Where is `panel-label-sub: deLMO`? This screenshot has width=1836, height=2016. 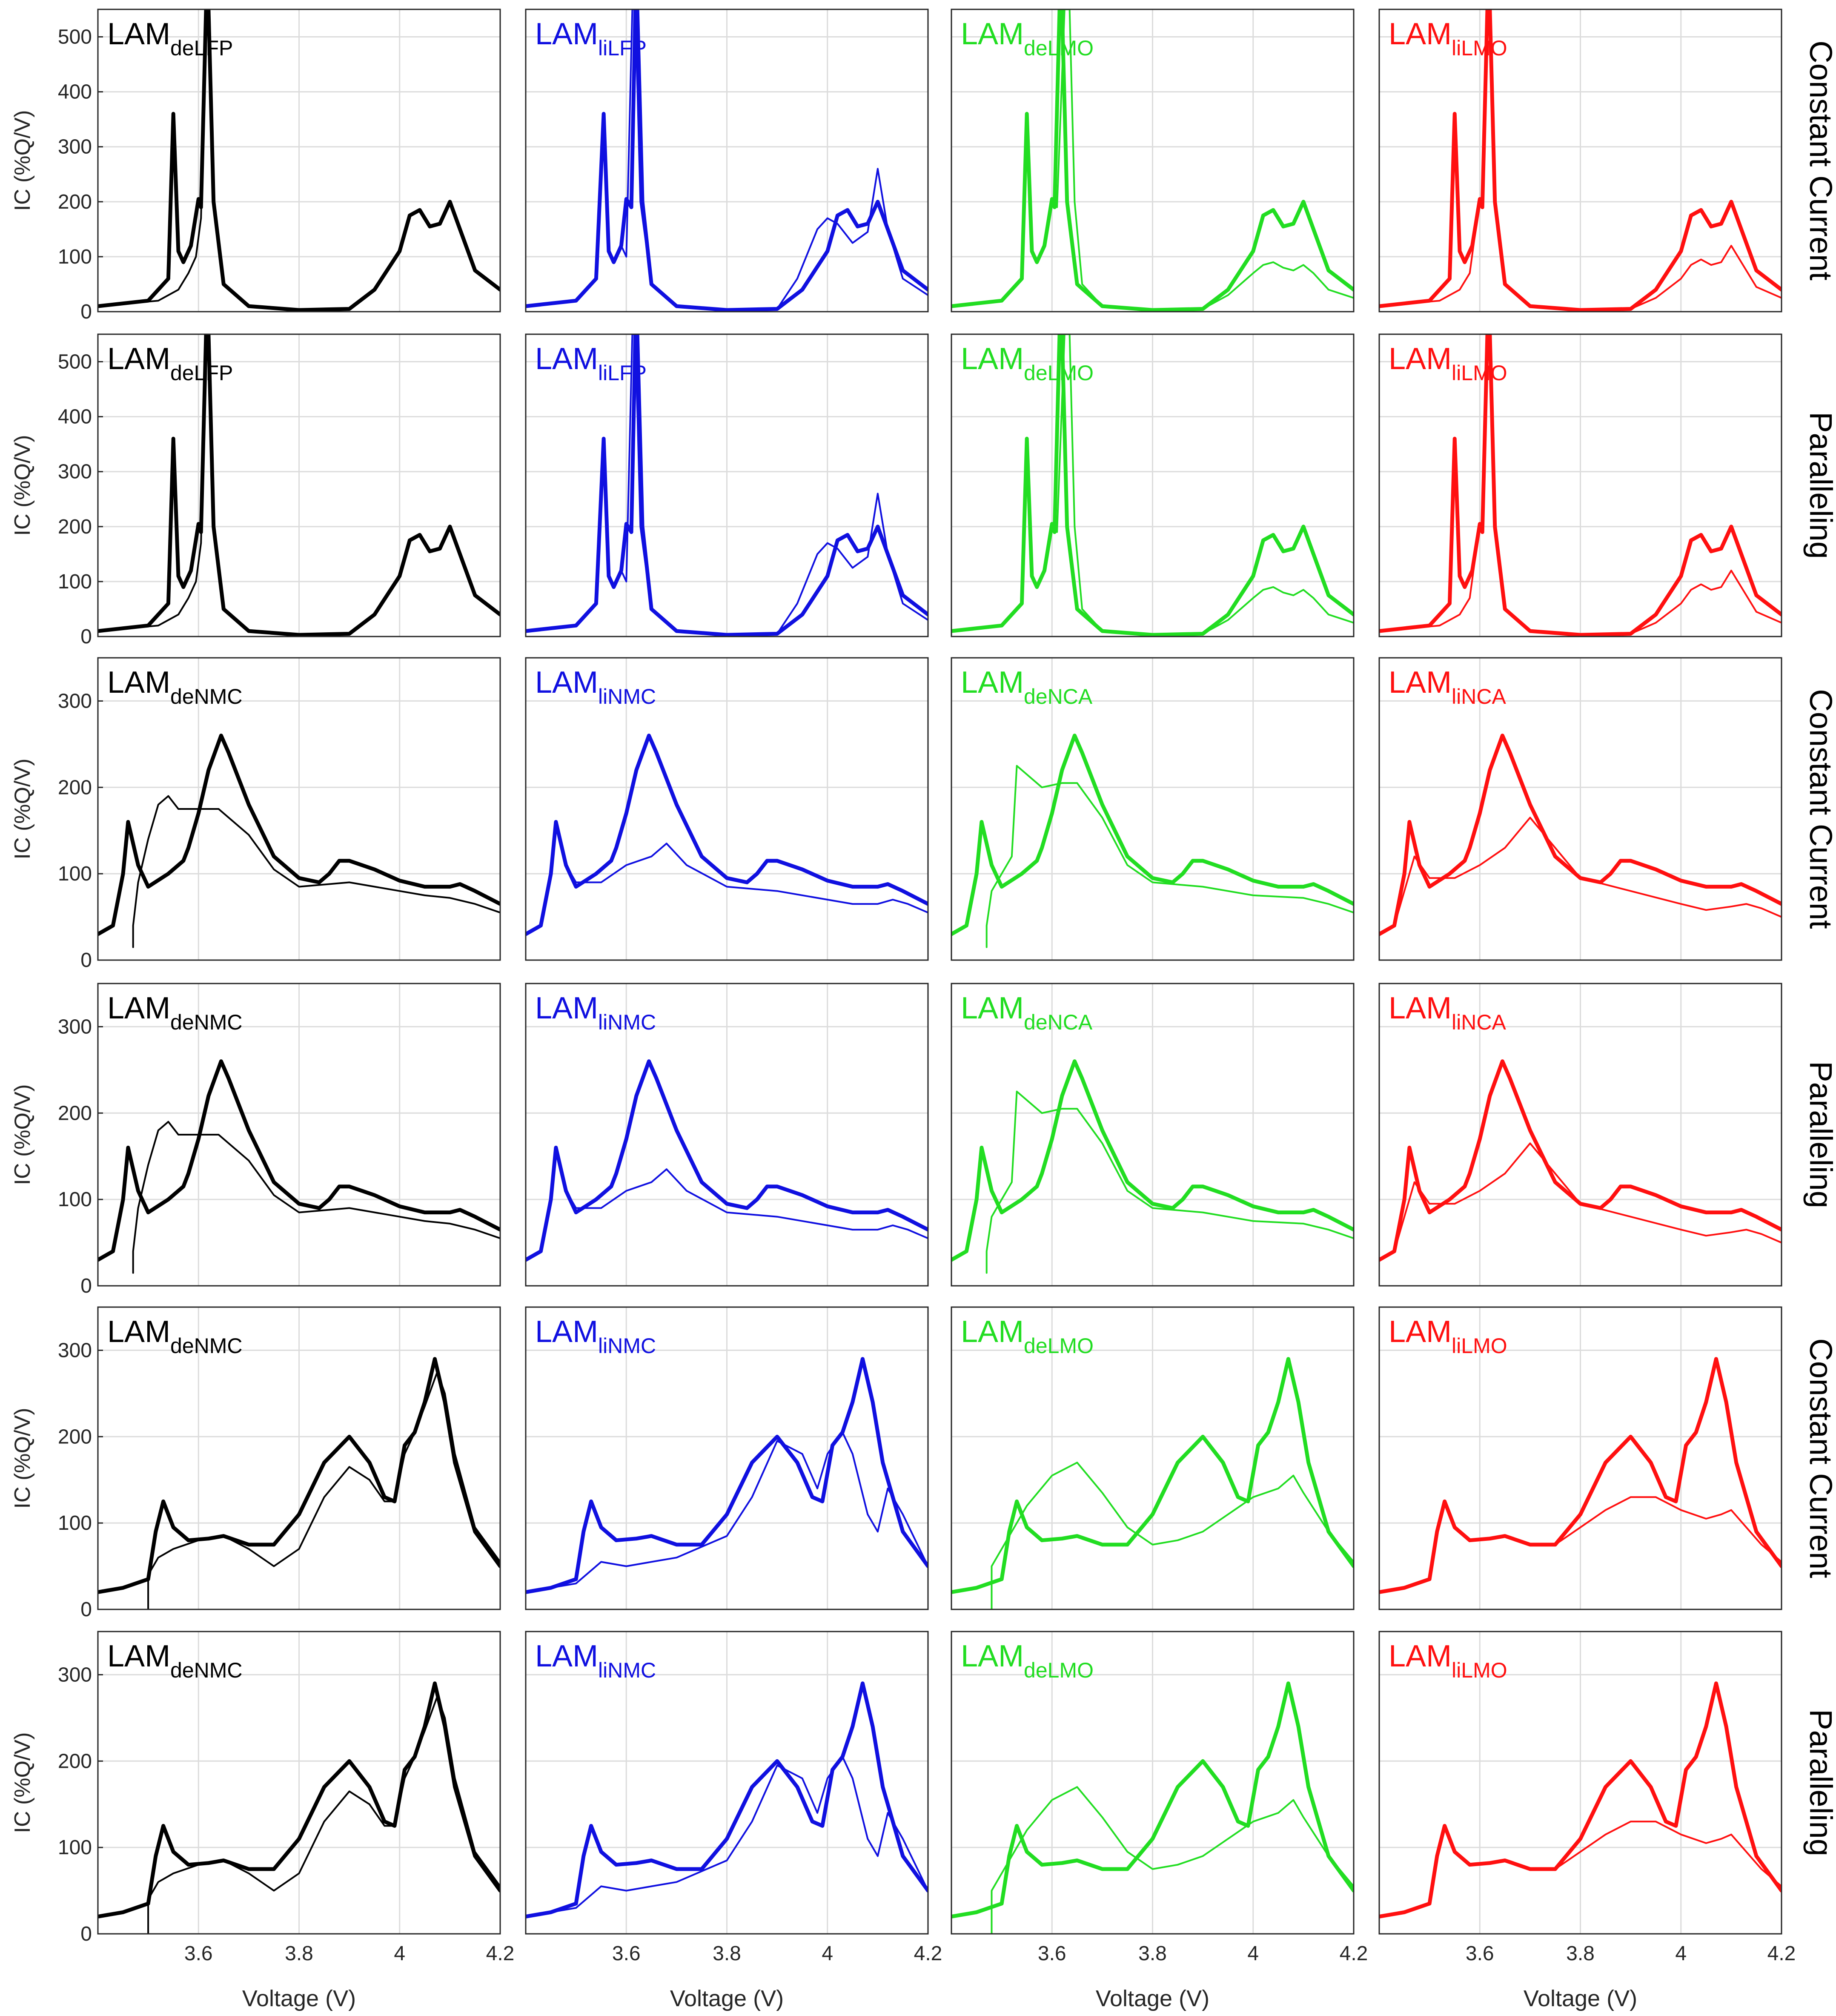
panel-label-sub: deLMO is located at coordinates (1059, 48).